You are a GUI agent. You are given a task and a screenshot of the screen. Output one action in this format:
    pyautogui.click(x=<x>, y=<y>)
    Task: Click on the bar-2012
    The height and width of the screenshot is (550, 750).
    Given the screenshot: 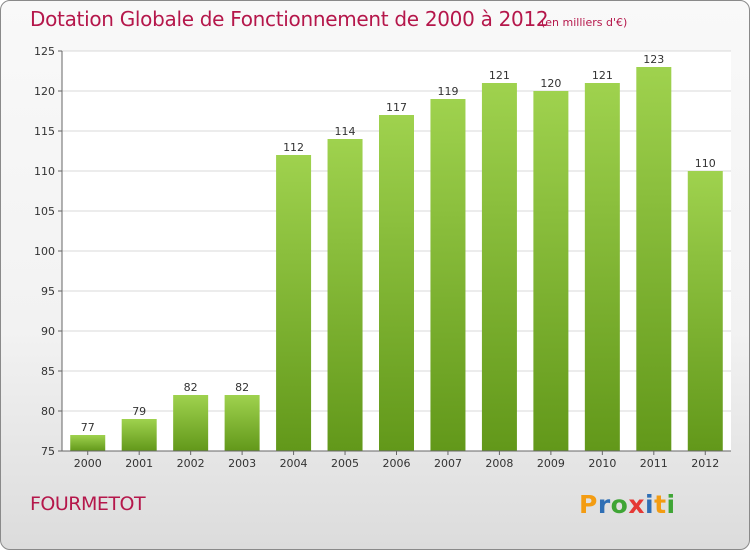 What is the action you would take?
    pyautogui.click(x=705, y=311)
    